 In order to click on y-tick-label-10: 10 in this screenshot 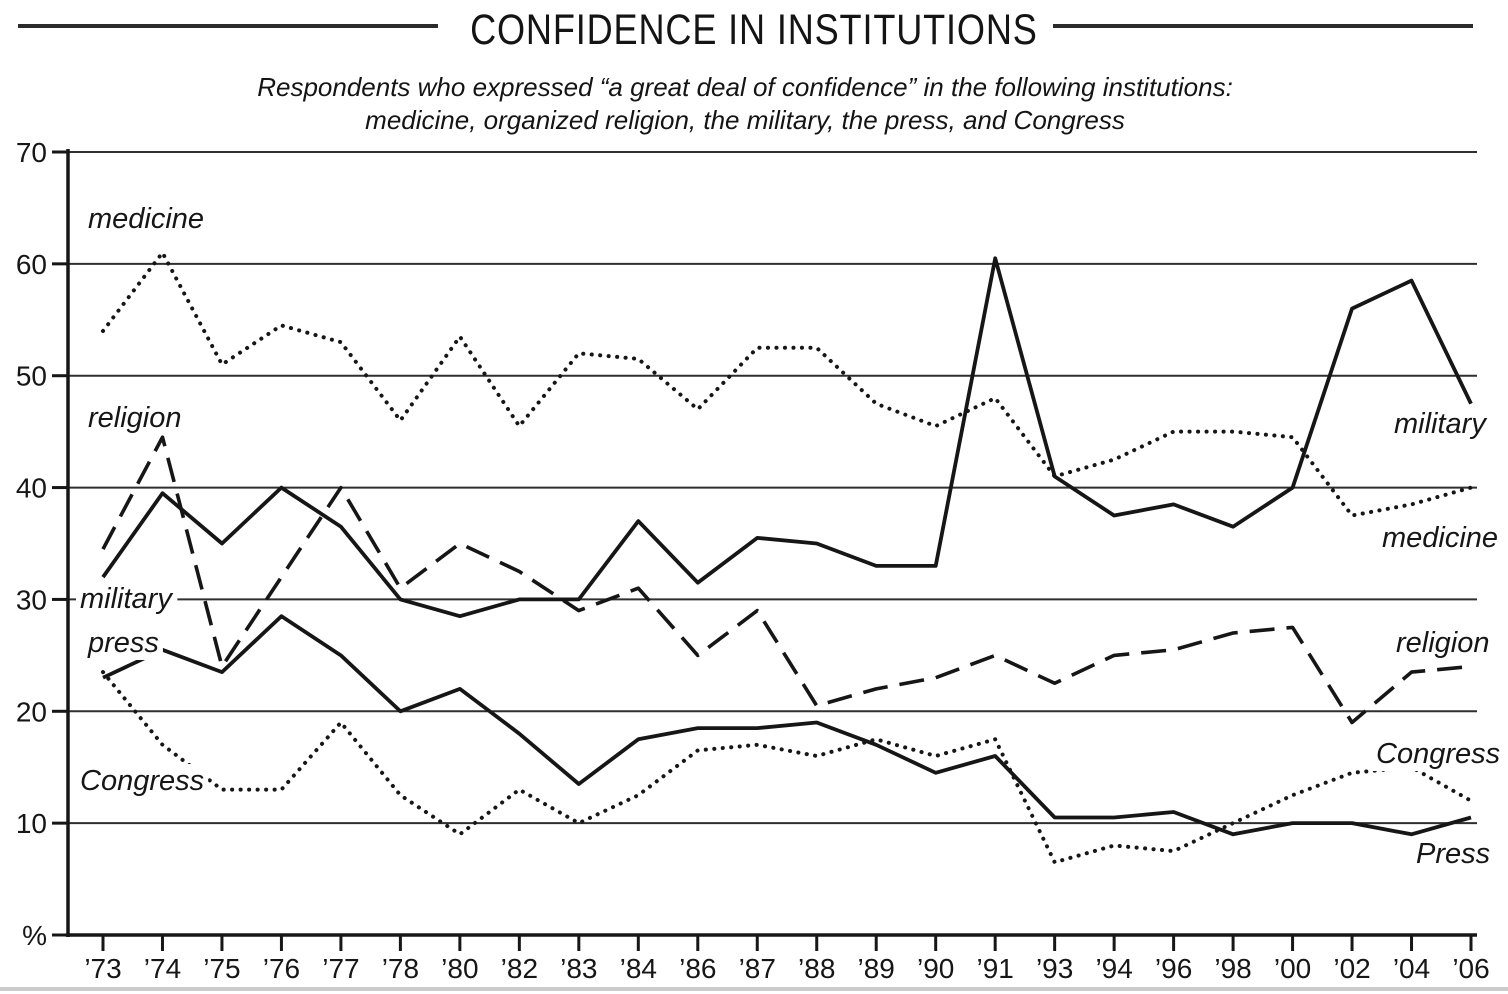, I will do `click(31, 823)`.